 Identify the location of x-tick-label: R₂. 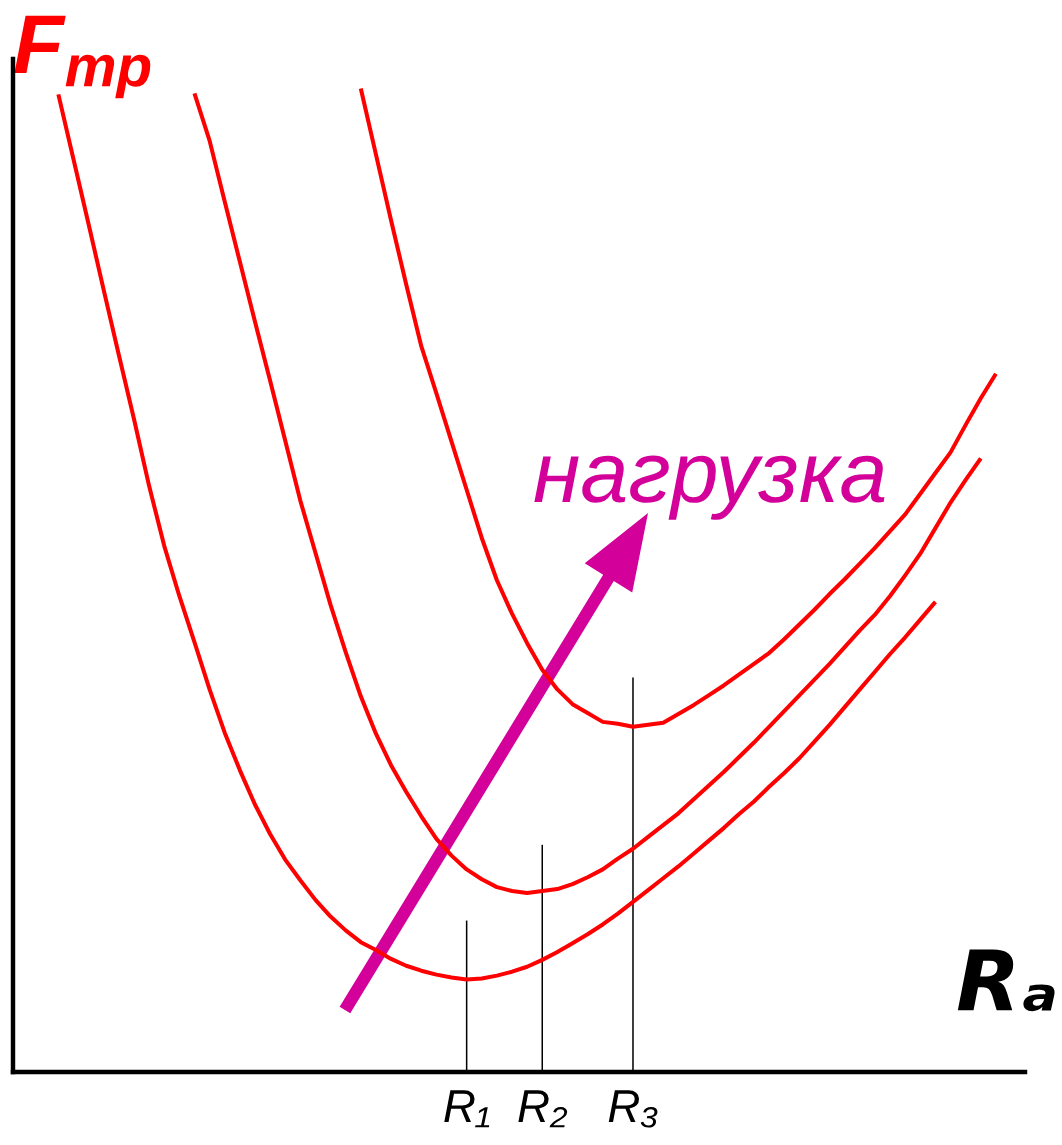
(543, 1109).